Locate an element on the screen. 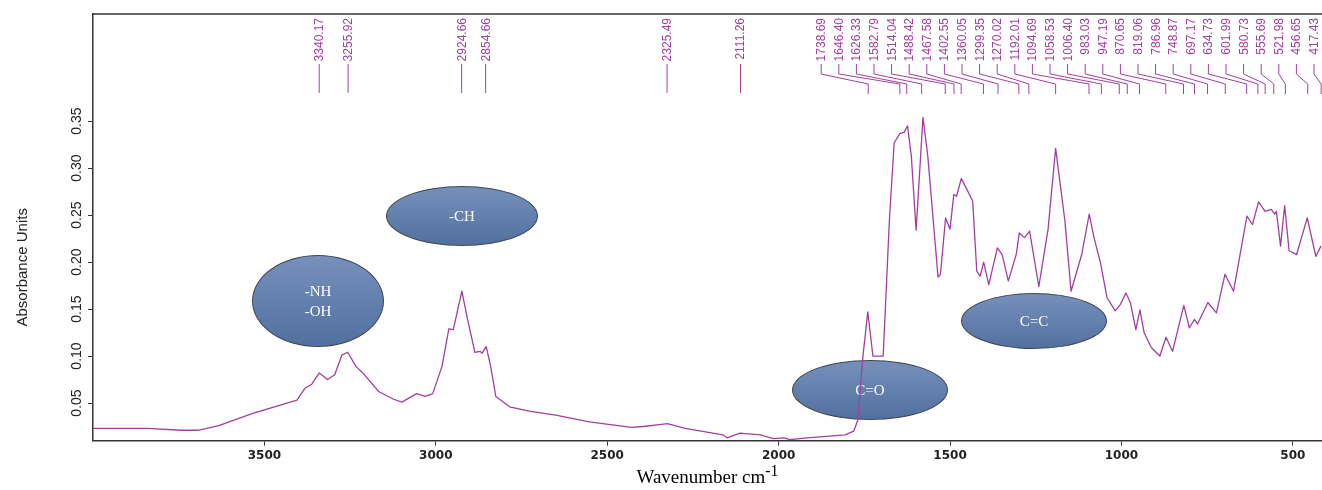  annotation: 417.43 is located at coordinates (1314, 36).